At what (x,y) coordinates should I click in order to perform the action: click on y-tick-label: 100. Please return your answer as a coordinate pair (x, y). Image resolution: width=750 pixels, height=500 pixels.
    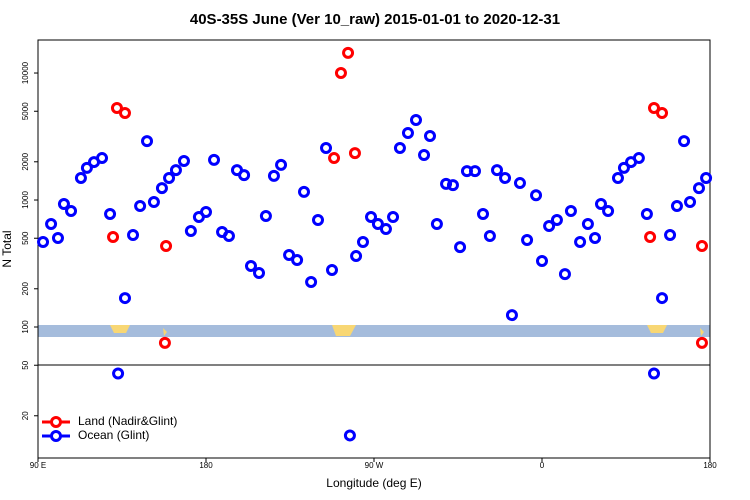
    Looking at the image, I should click on (25, 327).